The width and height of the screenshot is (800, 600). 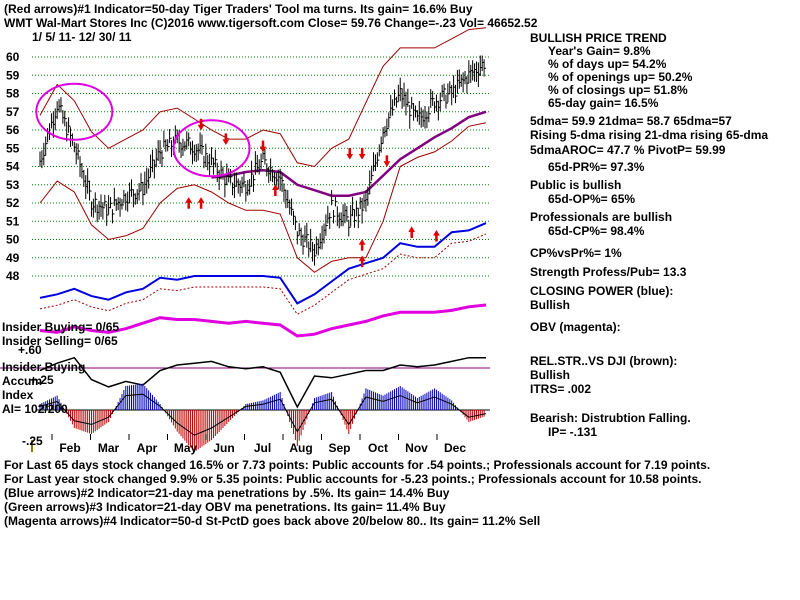 What do you see at coordinates (13, 203) in the screenshot?
I see `y-tick-52: 52` at bounding box center [13, 203].